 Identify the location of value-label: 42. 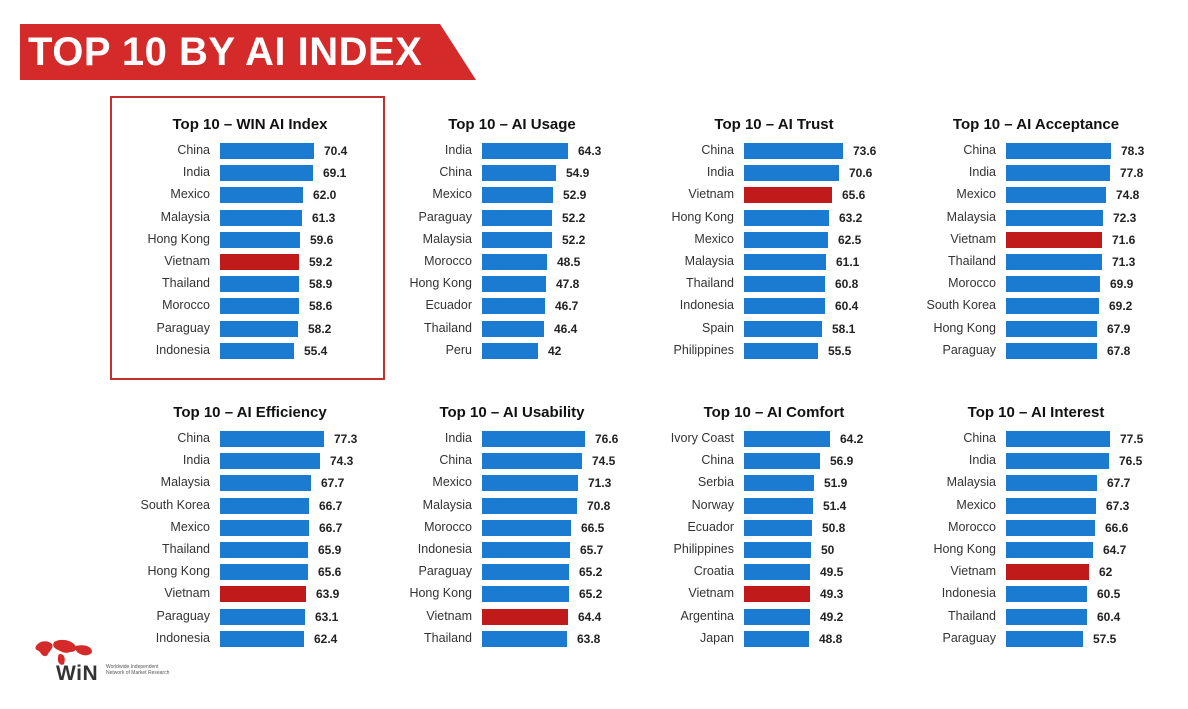
(555, 350).